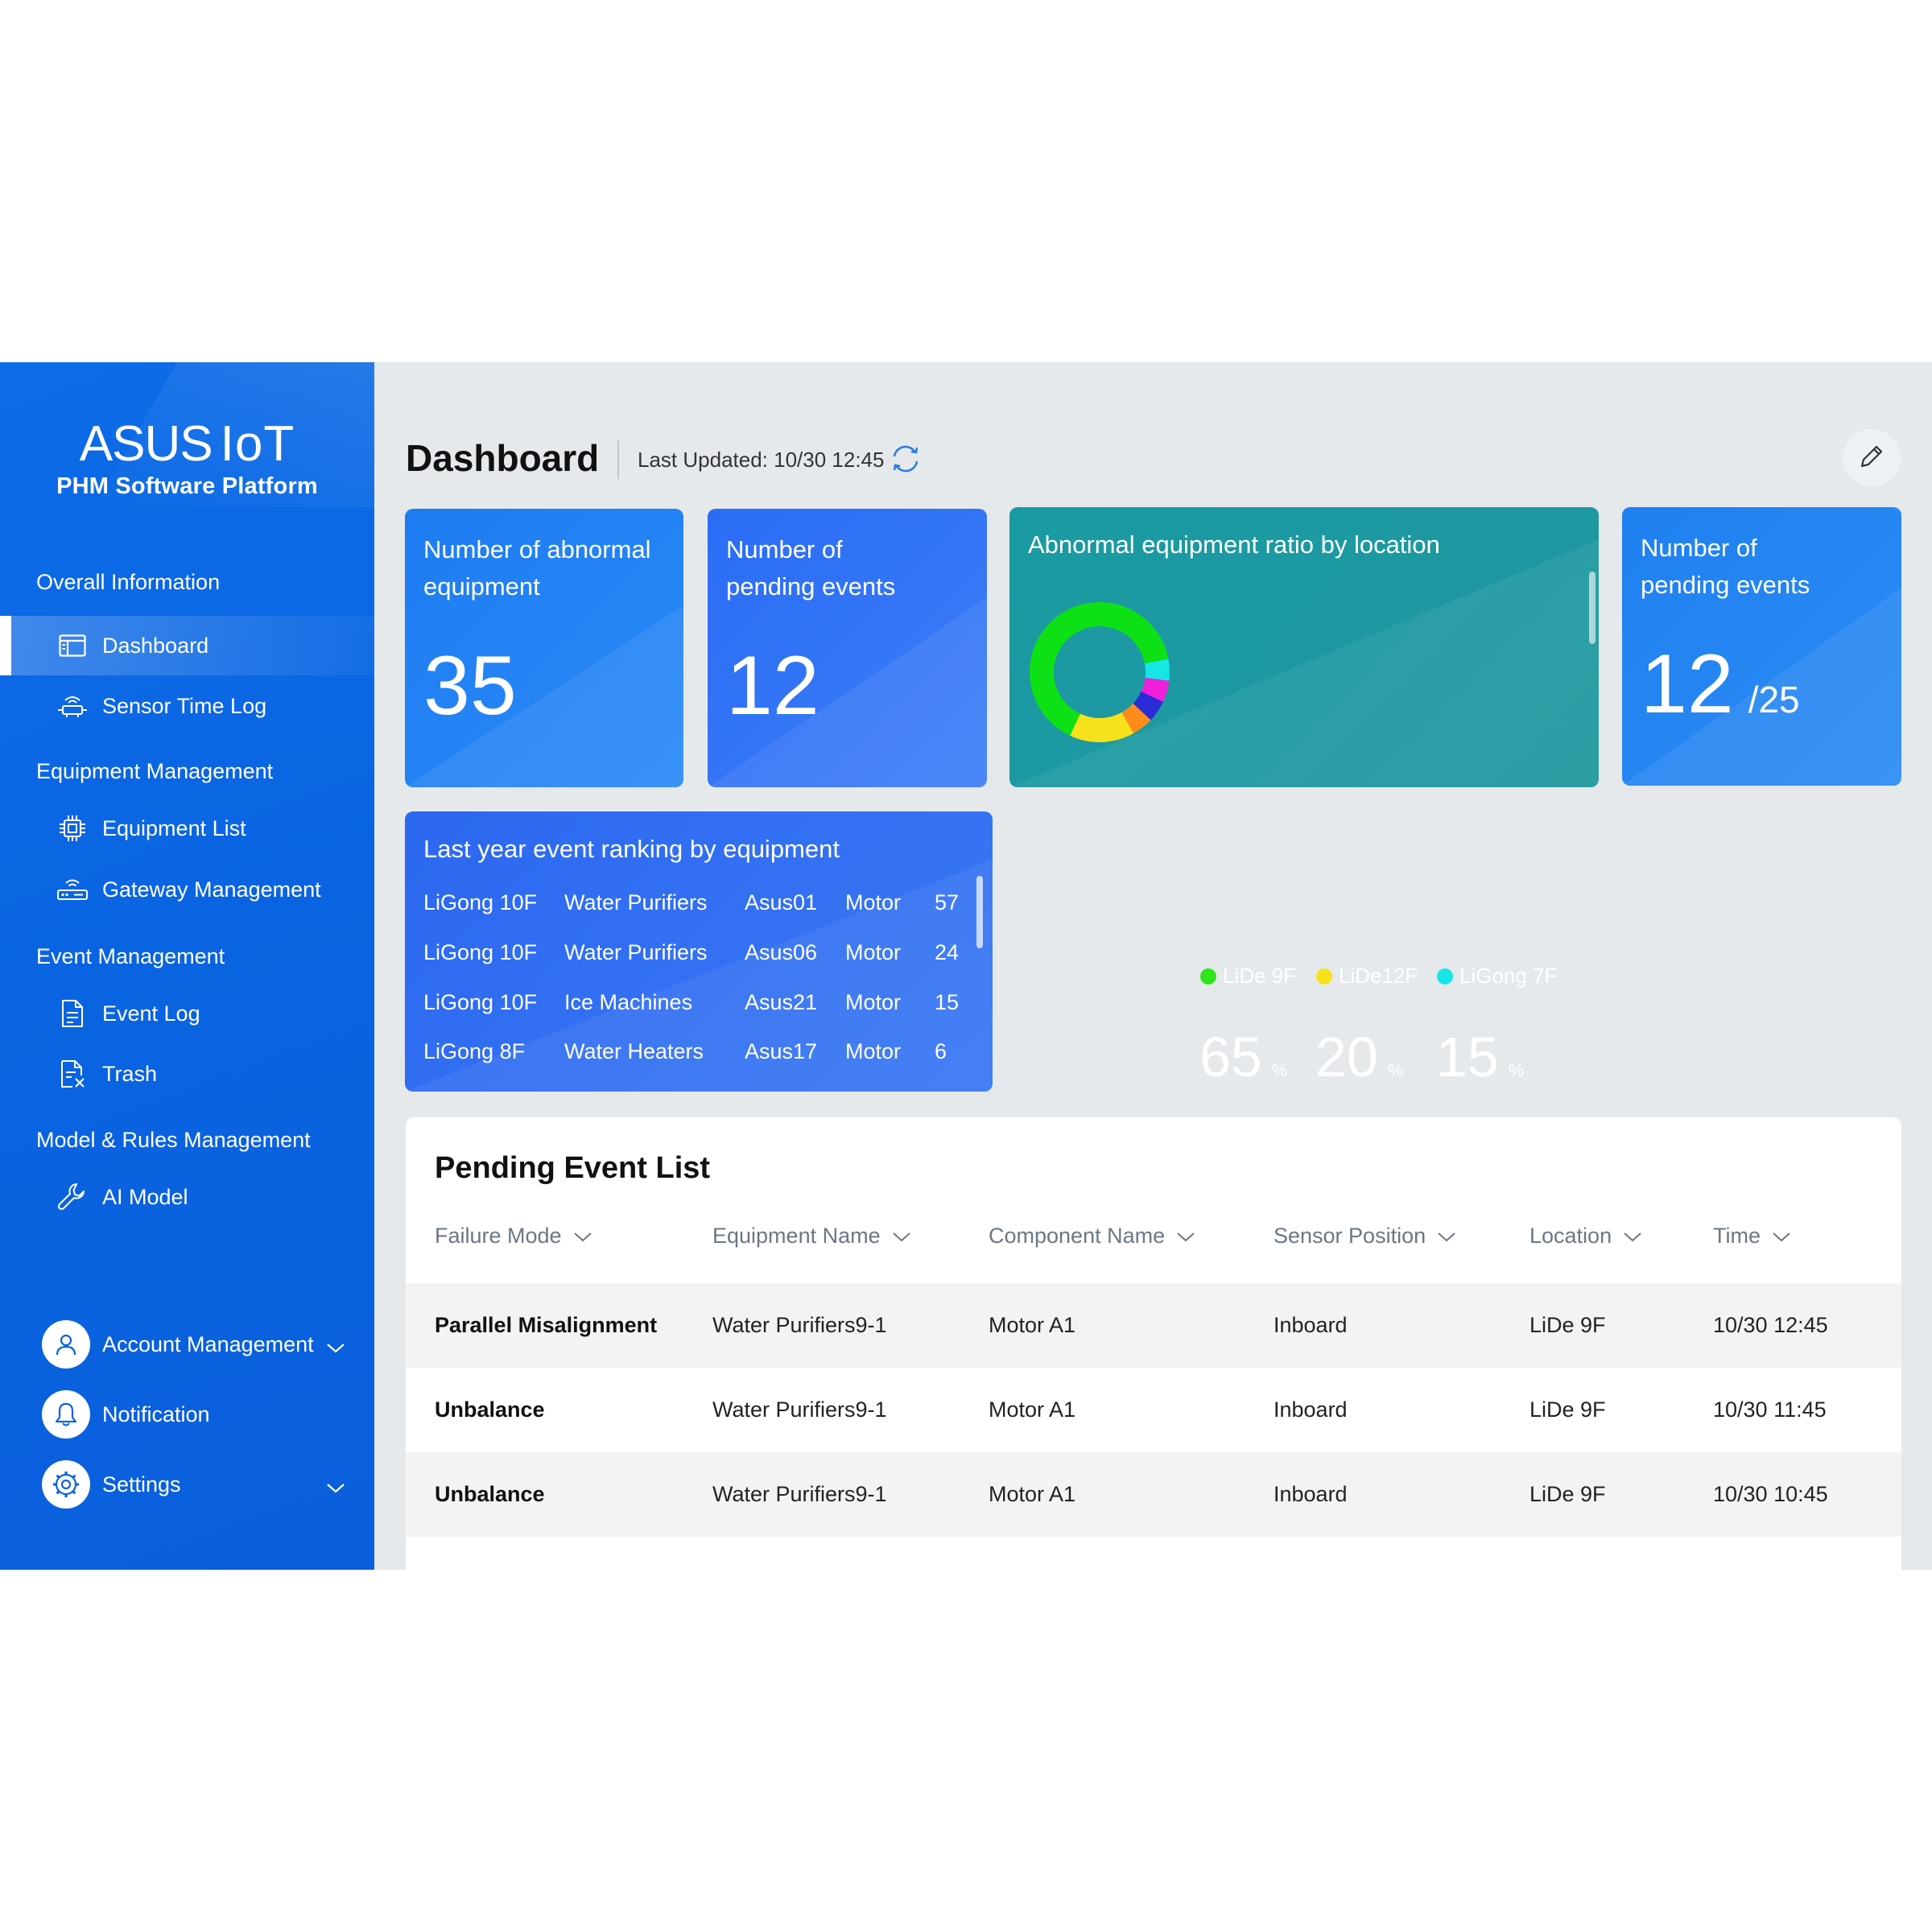  I want to click on column-header-time: Time, so click(1752, 1236).